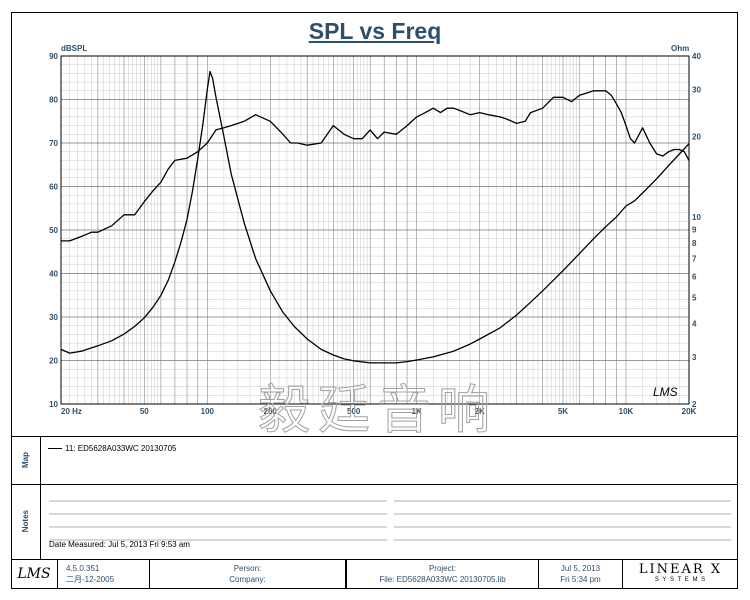  What do you see at coordinates (680, 48) in the screenshot?
I see `y-right-unit: Ohm` at bounding box center [680, 48].